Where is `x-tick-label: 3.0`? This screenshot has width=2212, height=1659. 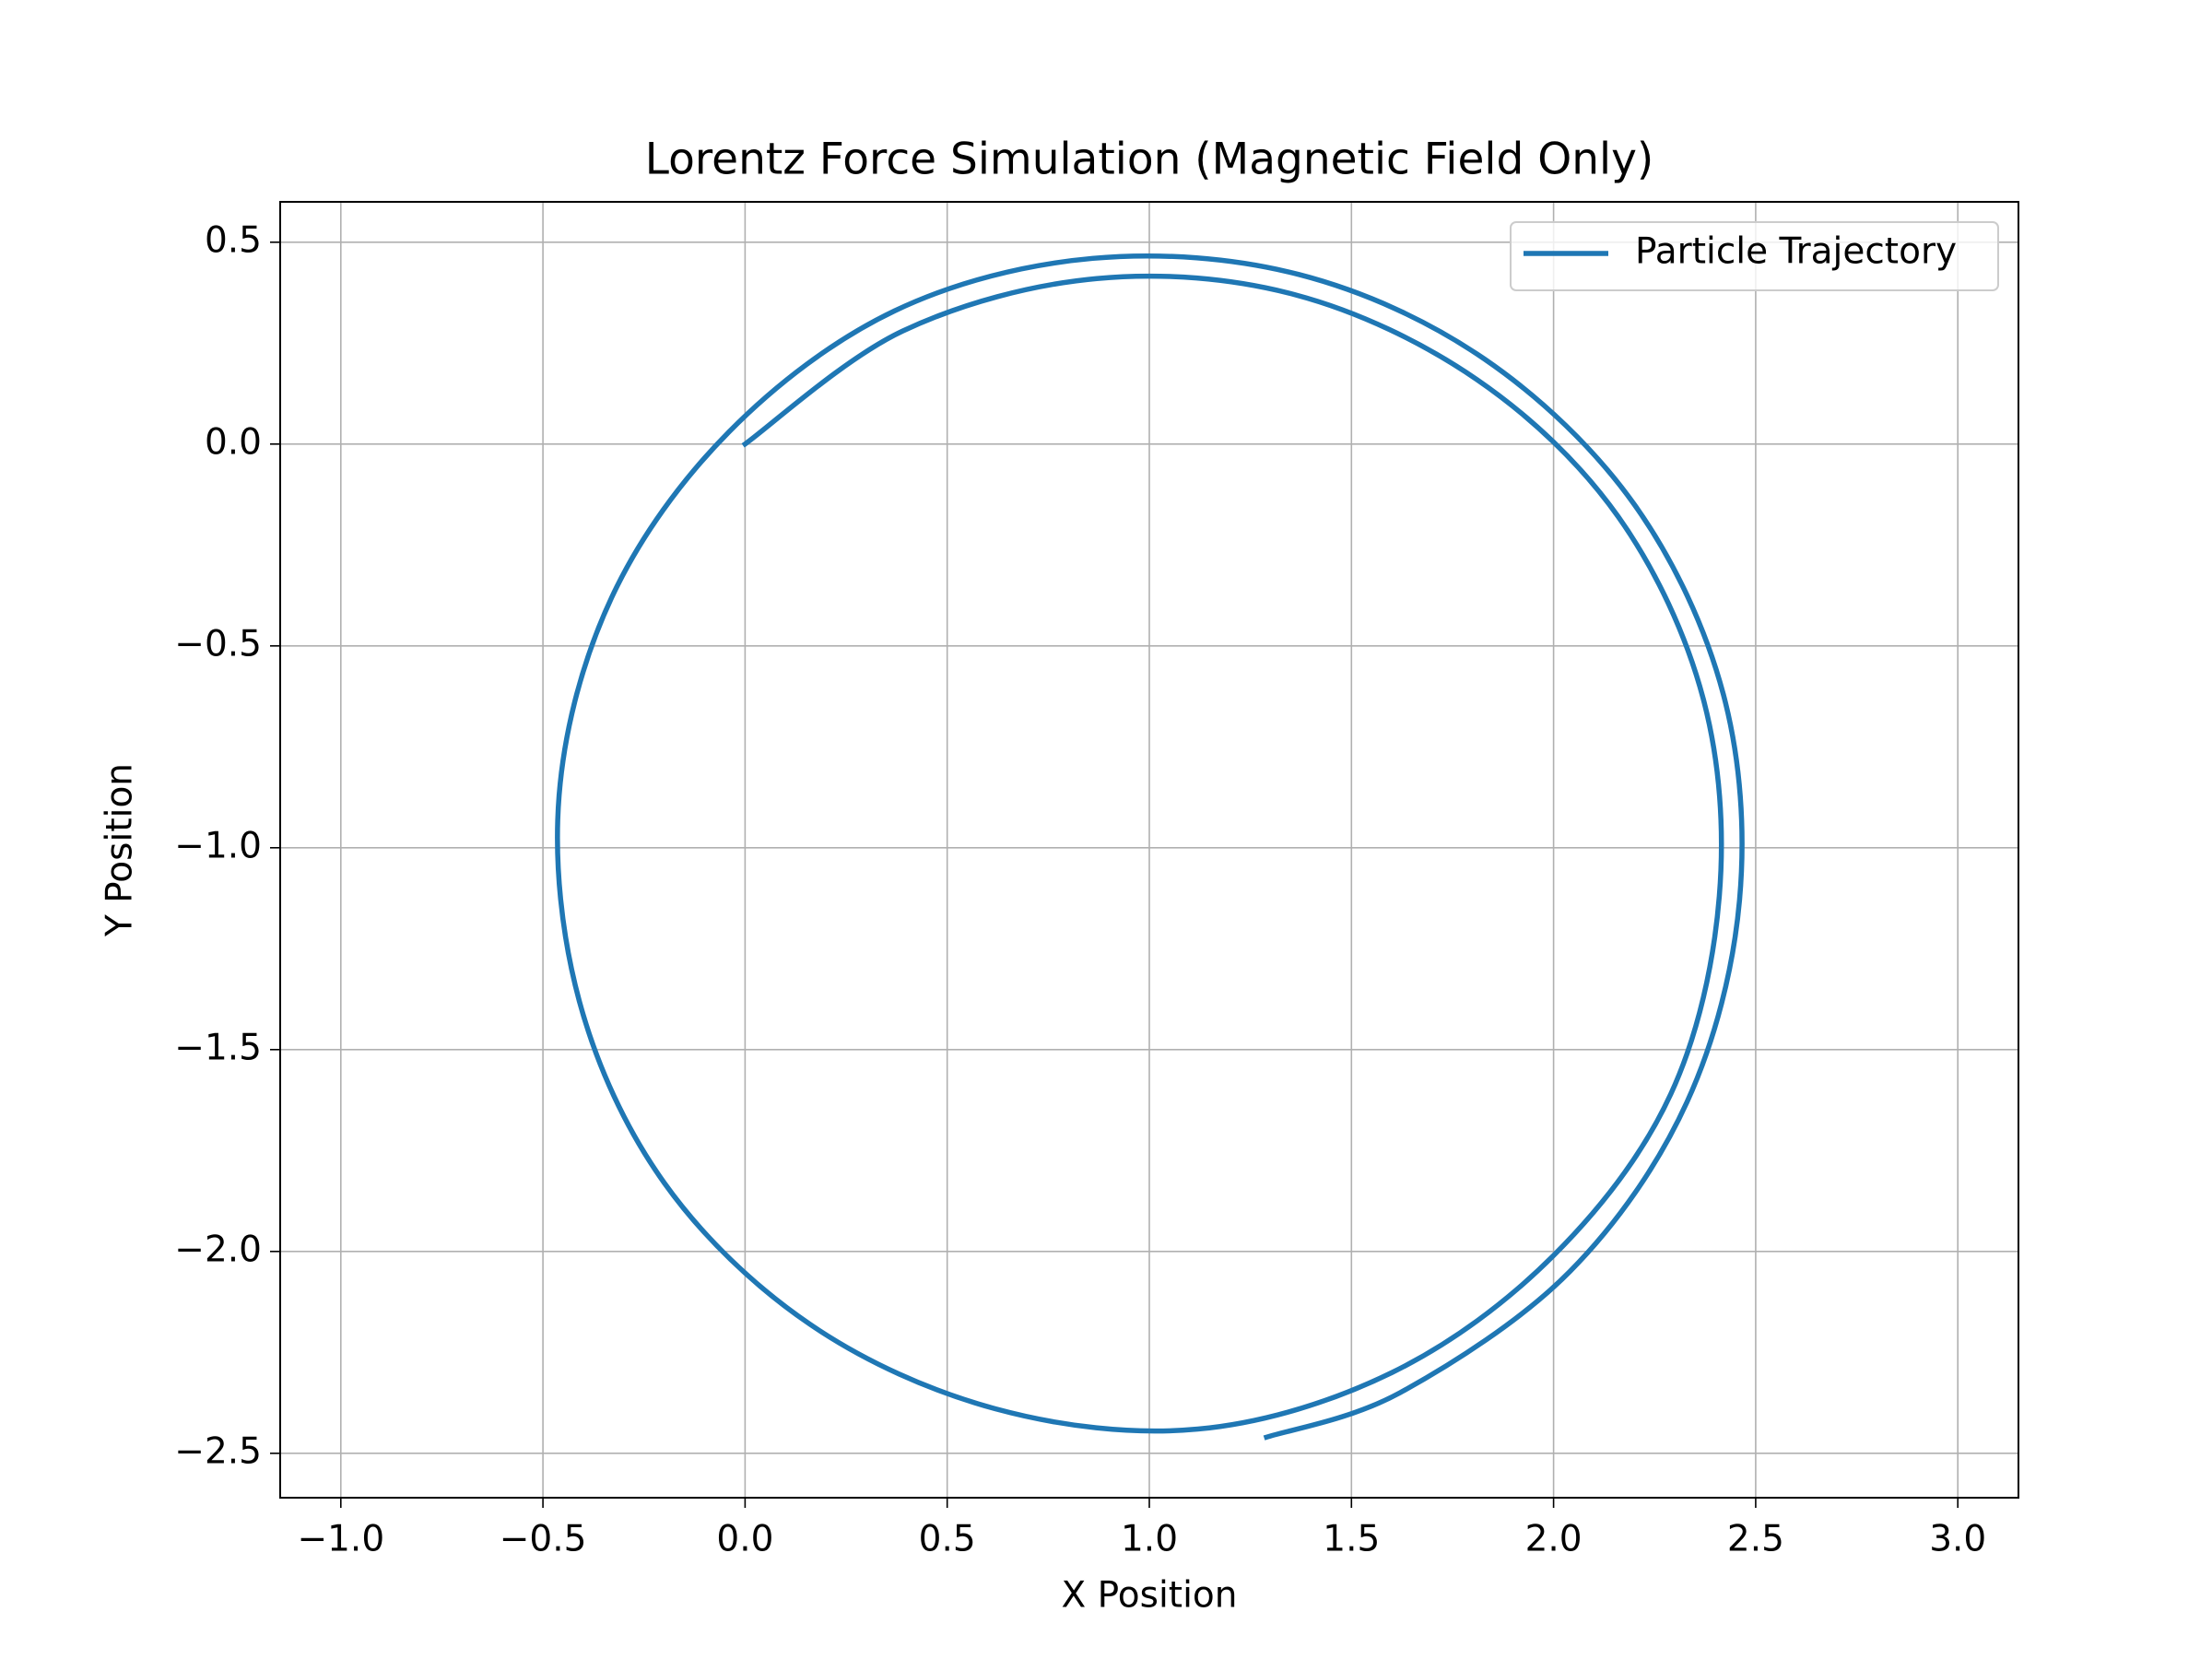 x-tick-label: 3.0 is located at coordinates (1957, 1539).